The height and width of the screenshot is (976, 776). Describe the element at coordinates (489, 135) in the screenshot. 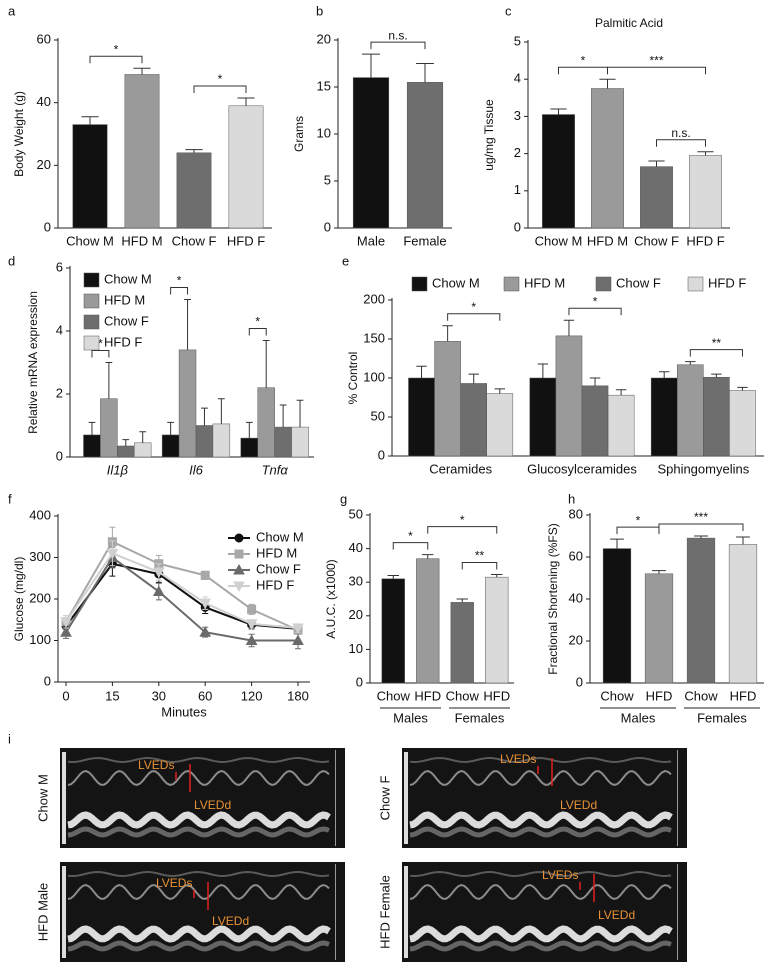

I see `y-axis-label: ug/mg Tissue` at that location.